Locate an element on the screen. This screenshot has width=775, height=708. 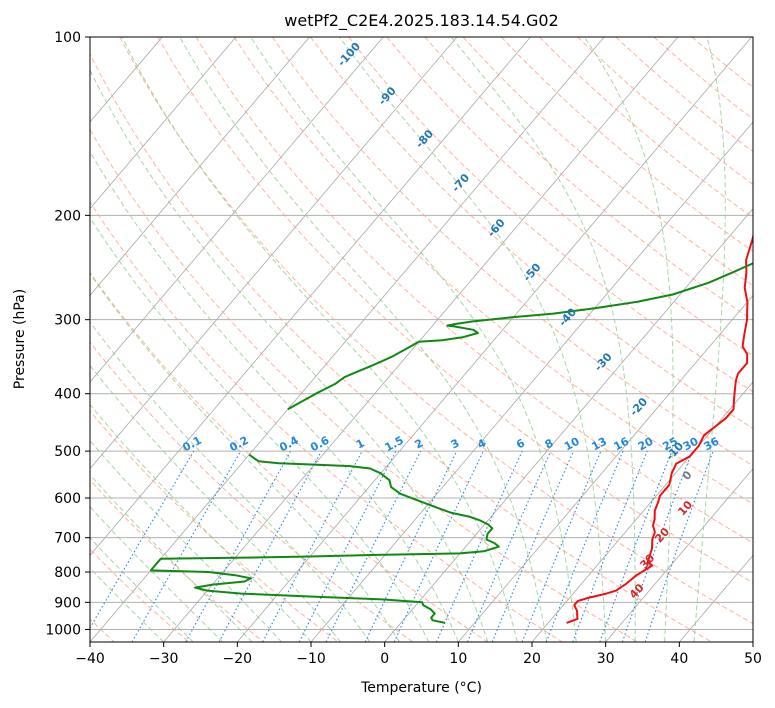
x-tick-label: 40 is located at coordinates (679, 659).